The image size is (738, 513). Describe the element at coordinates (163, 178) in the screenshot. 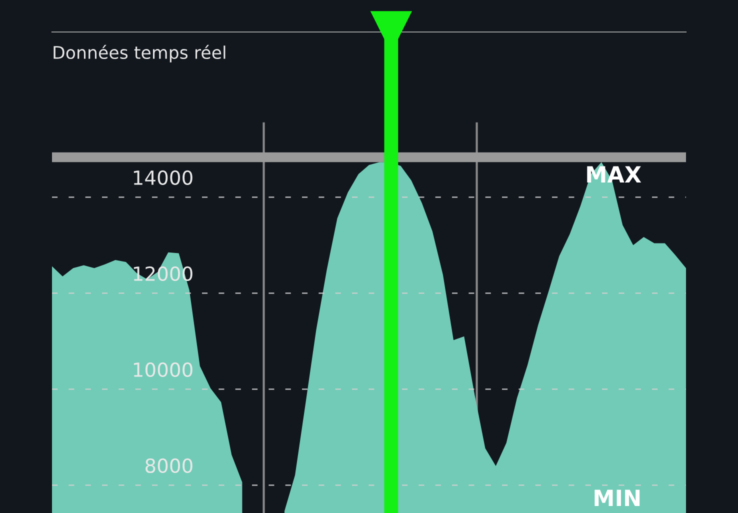

I see `y-tick-label: 14000` at that location.